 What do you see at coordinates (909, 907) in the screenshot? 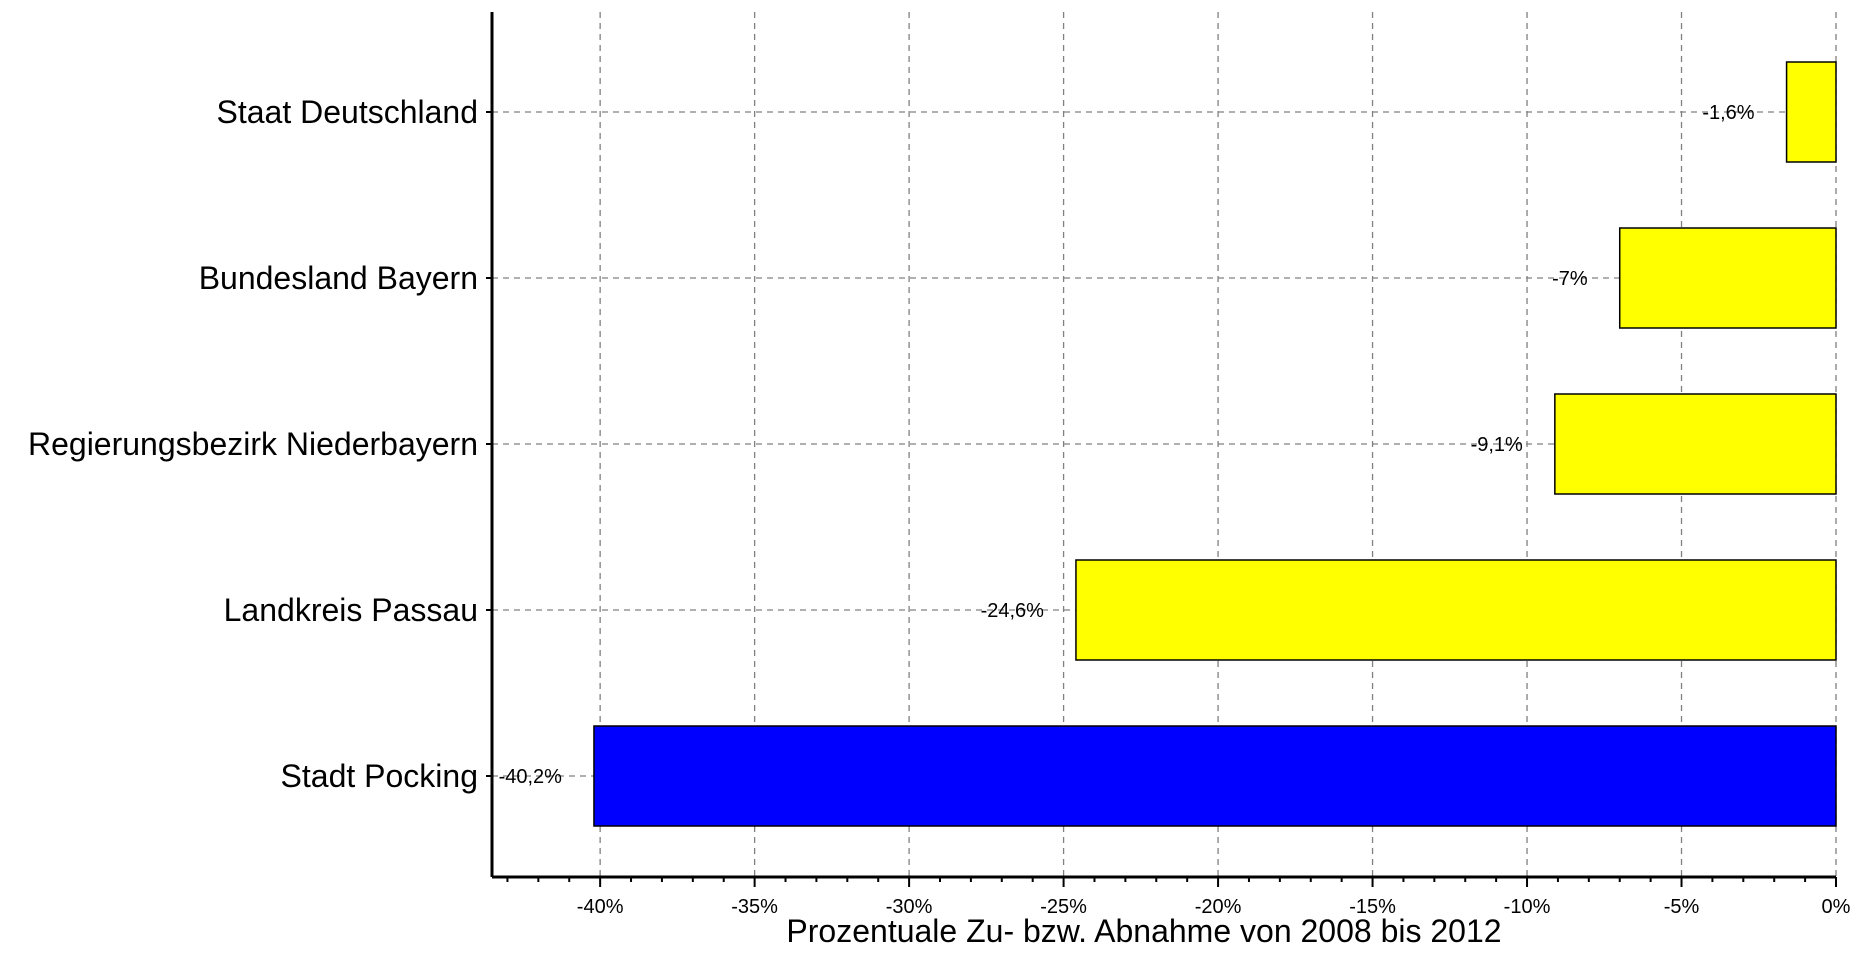
I see `x-tick-label: -30%` at bounding box center [909, 907].